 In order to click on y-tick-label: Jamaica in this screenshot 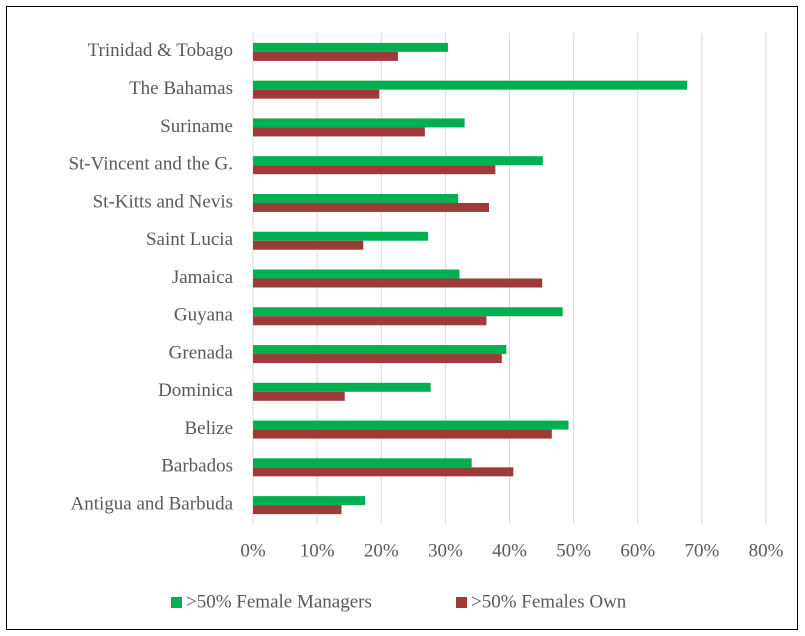, I will do `click(203, 277)`.